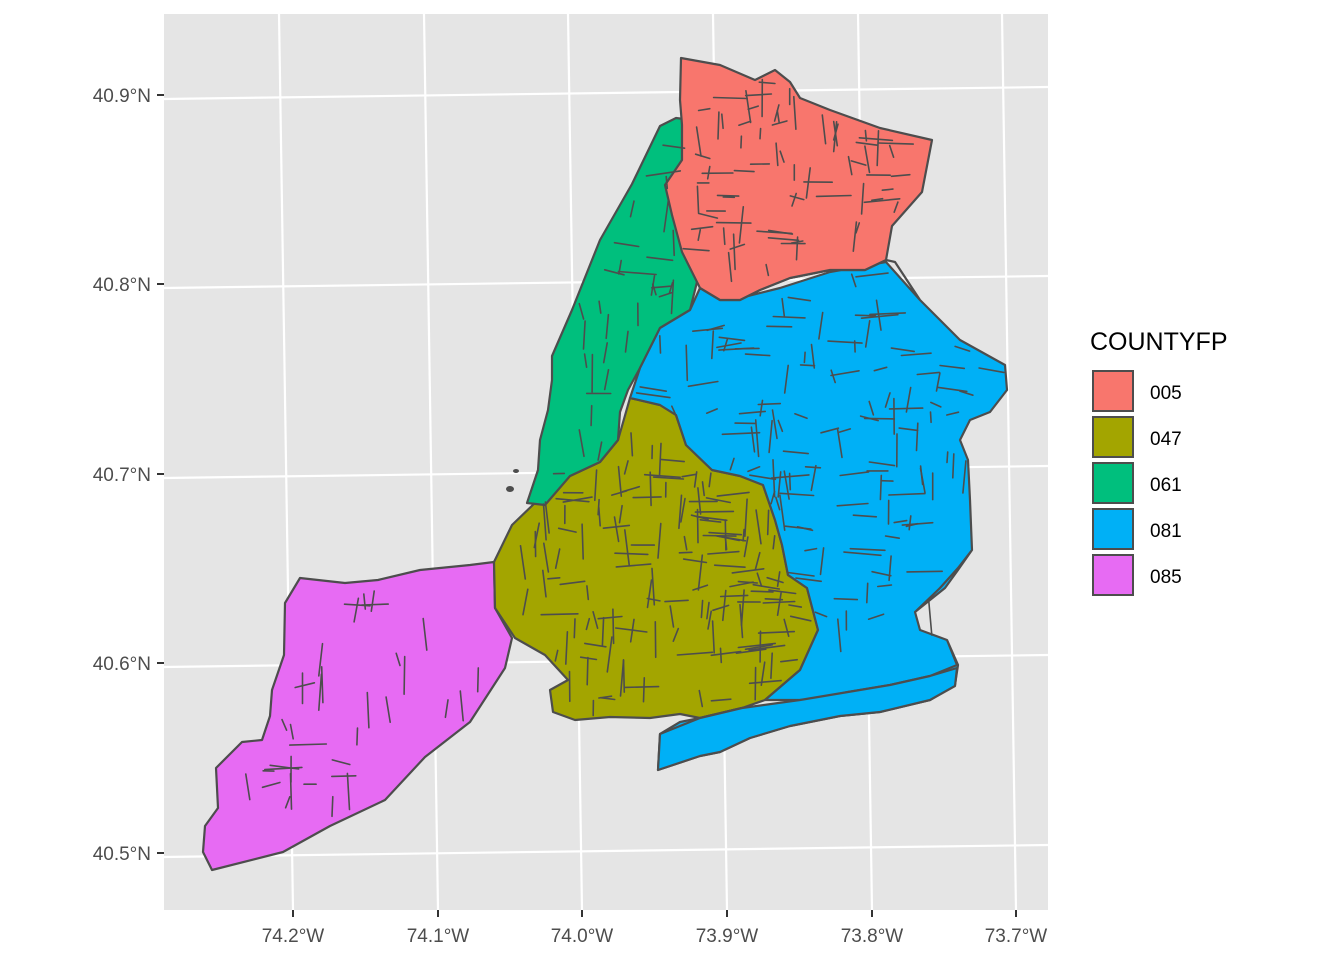 Image resolution: width=1344 pixels, height=965 pixels. Describe the element at coordinates (872, 936) in the screenshot. I see `x-tick-label: 73.8°W` at that location.